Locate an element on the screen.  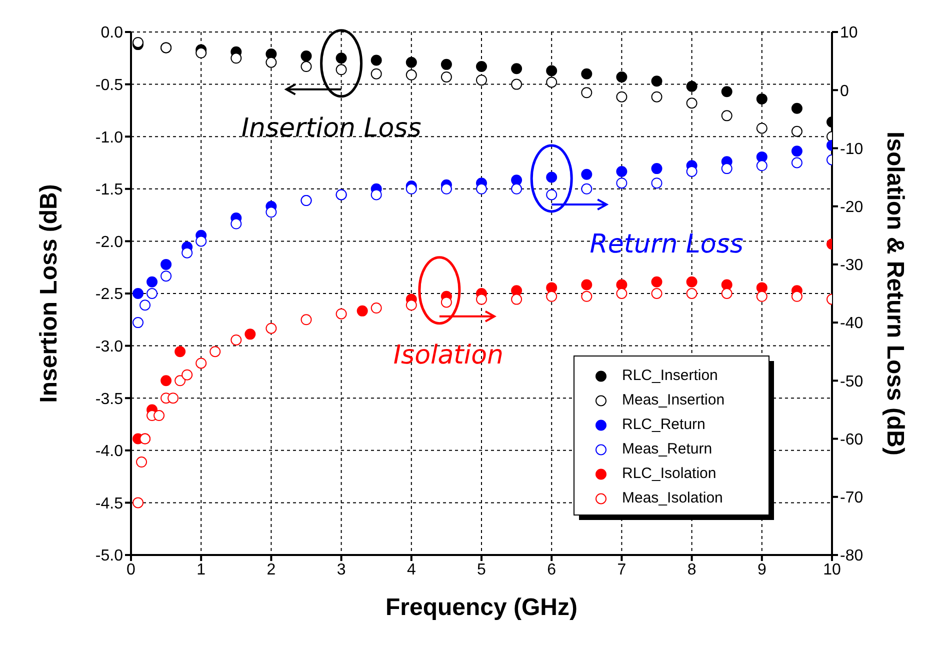
y-tick-label: -1.0 is located at coordinates (109, 137).